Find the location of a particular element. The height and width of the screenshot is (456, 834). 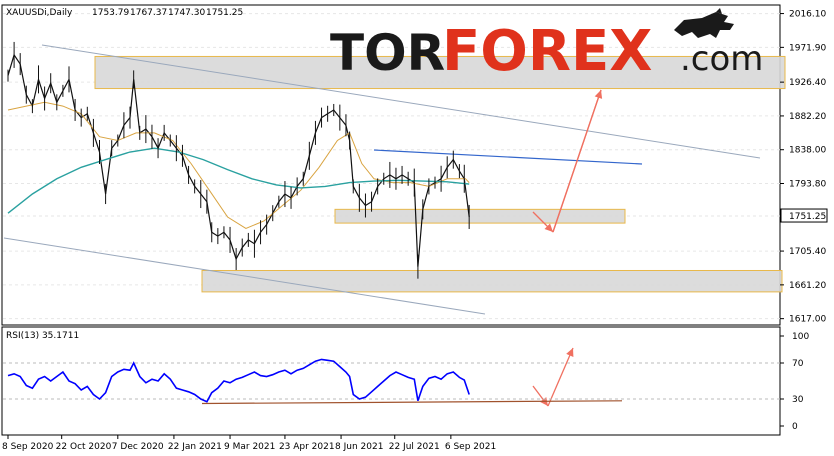

price-tick-label: 1838.00 is located at coordinates (807, 151).